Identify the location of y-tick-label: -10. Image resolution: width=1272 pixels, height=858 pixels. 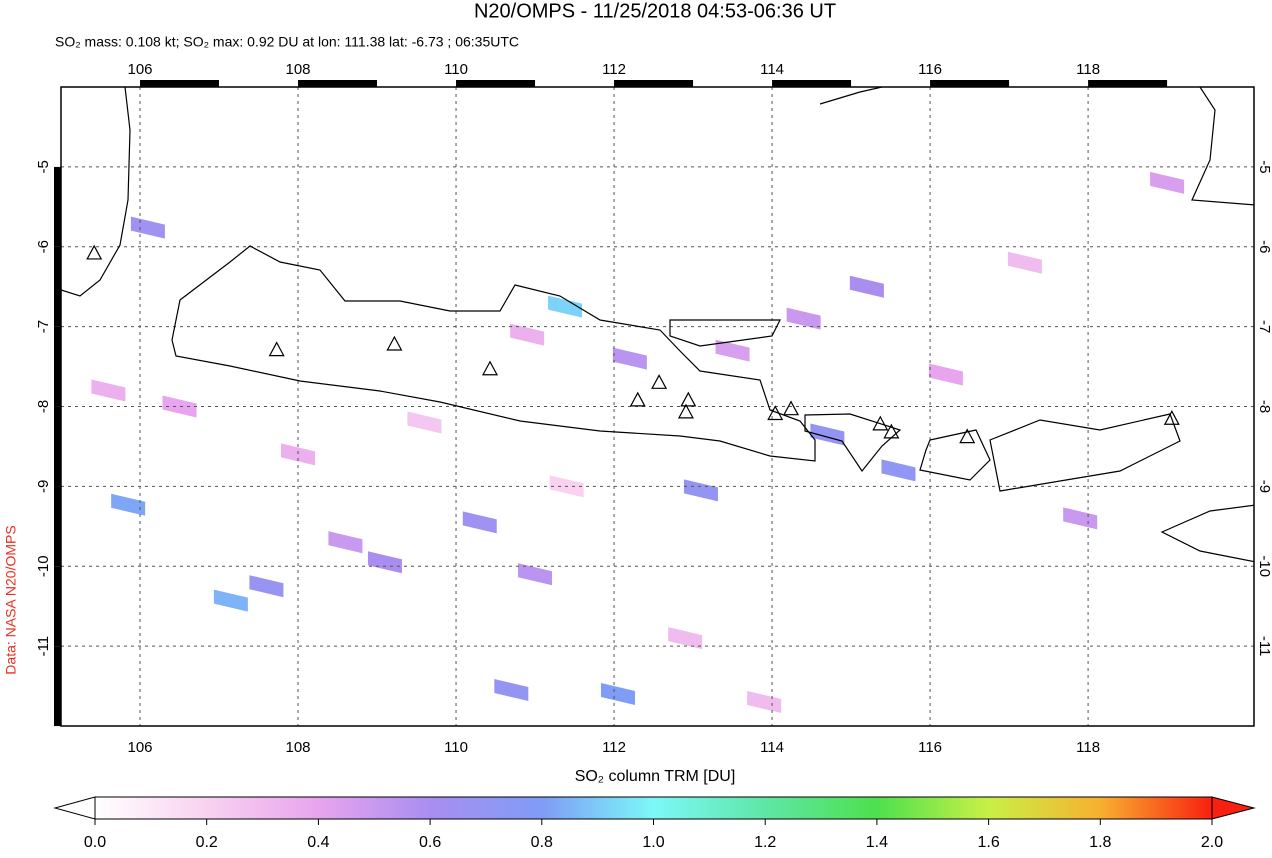
(43, 566).